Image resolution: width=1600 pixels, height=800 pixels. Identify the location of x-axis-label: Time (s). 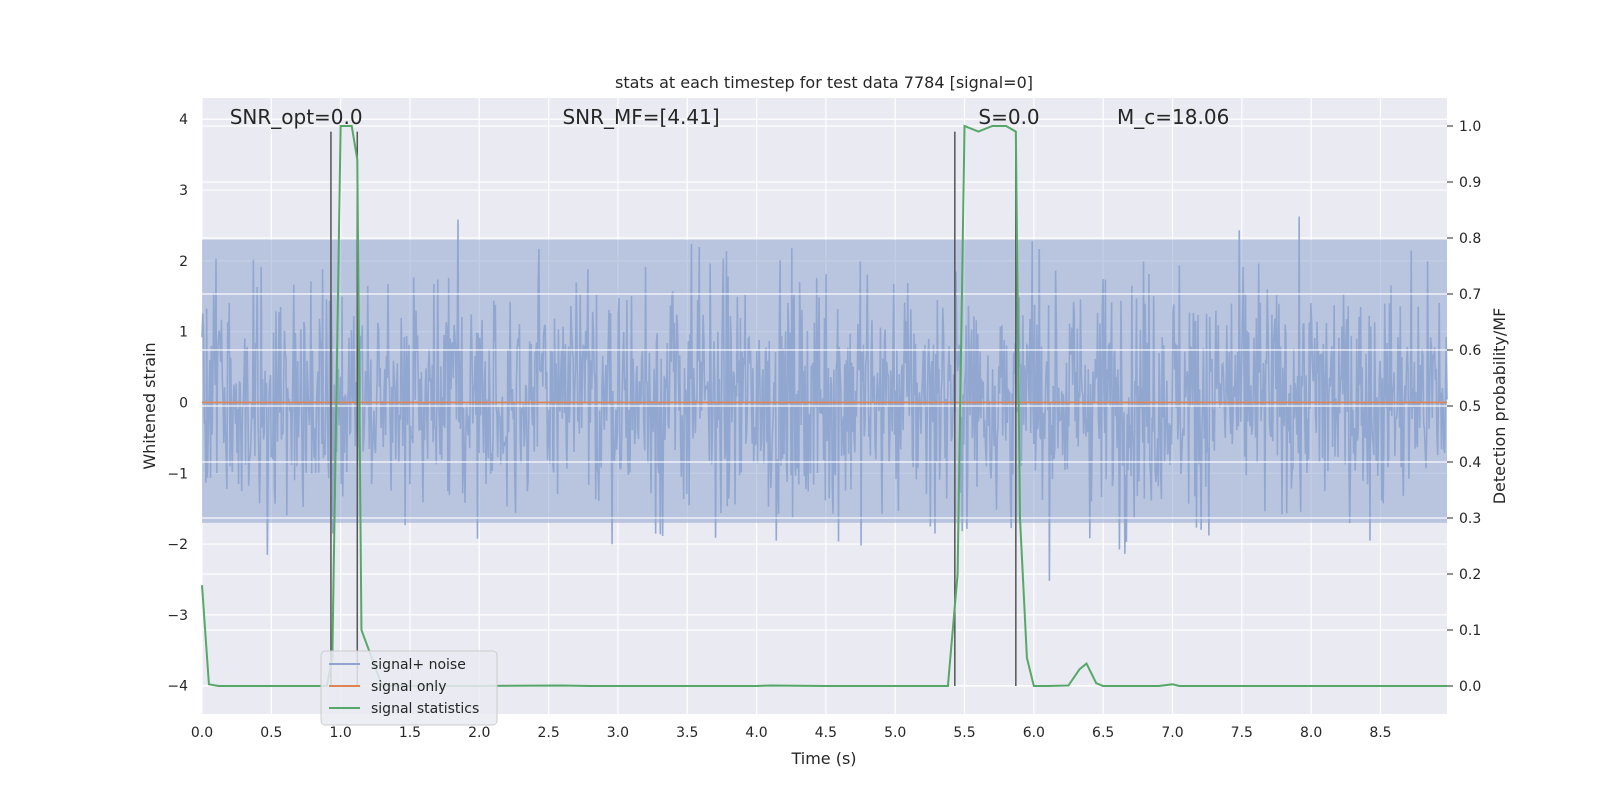
(823, 758).